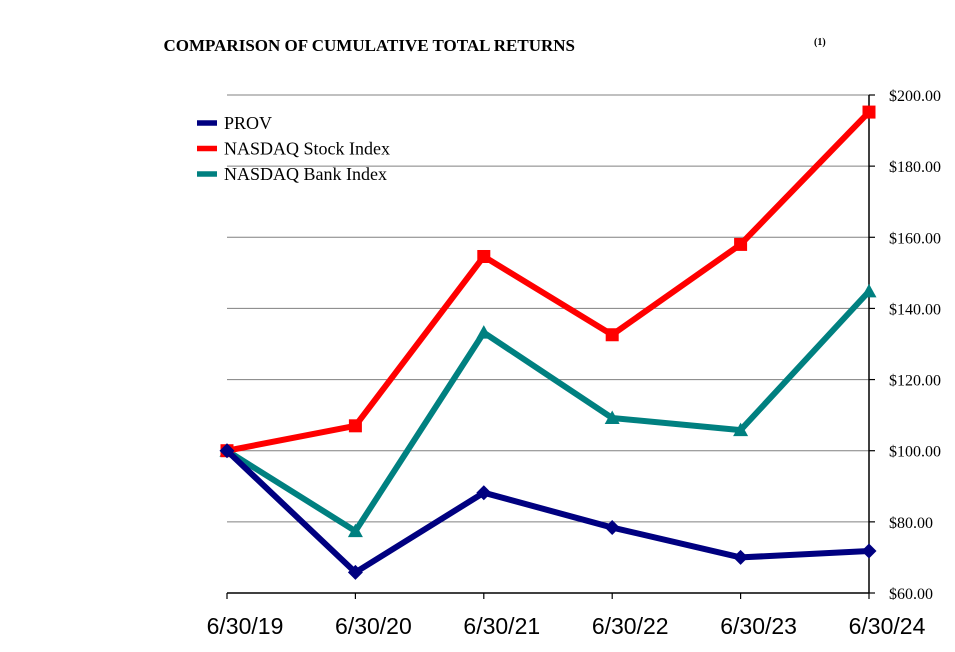 Image resolution: width=955 pixels, height=652 pixels. I want to click on x-tick-label: 6/30/19, so click(245, 626).